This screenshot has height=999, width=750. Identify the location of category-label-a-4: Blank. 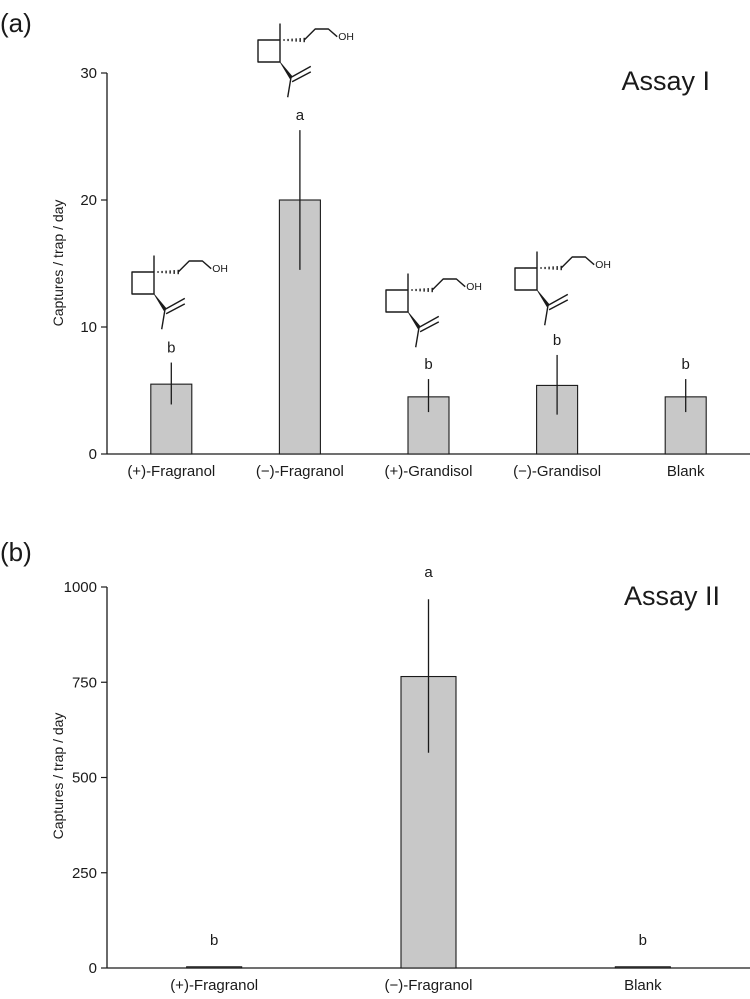
(686, 471).